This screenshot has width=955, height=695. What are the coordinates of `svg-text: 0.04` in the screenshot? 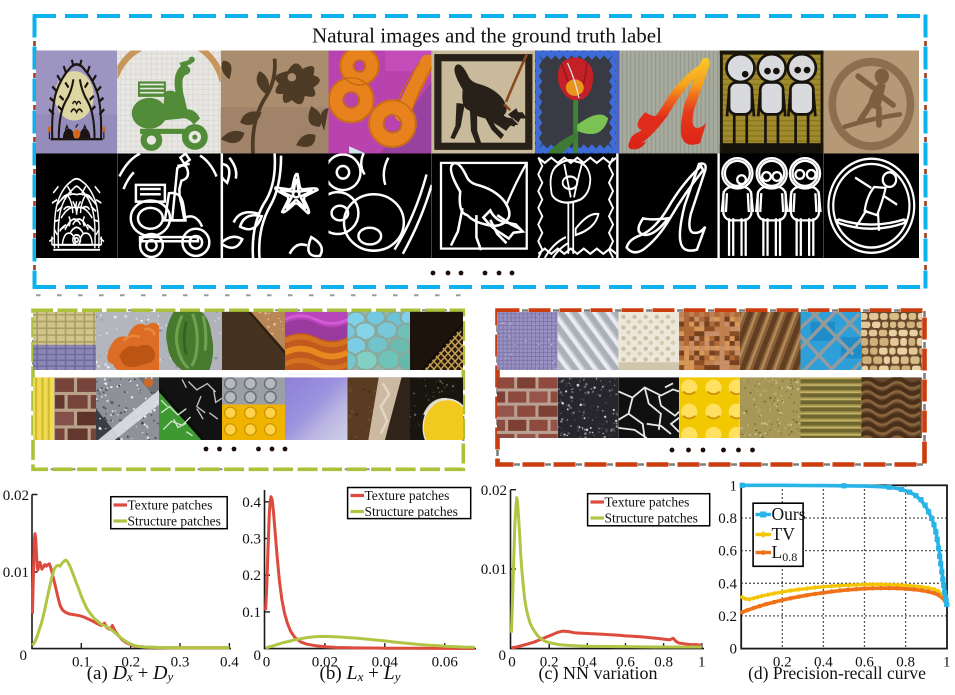 It's located at (385, 663).